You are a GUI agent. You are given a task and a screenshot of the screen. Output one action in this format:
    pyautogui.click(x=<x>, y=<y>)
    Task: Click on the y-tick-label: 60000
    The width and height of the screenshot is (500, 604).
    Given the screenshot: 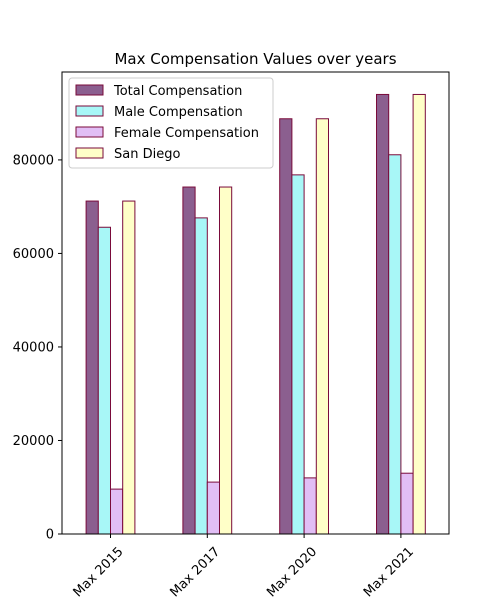 What is the action you would take?
    pyautogui.click(x=33, y=254)
    